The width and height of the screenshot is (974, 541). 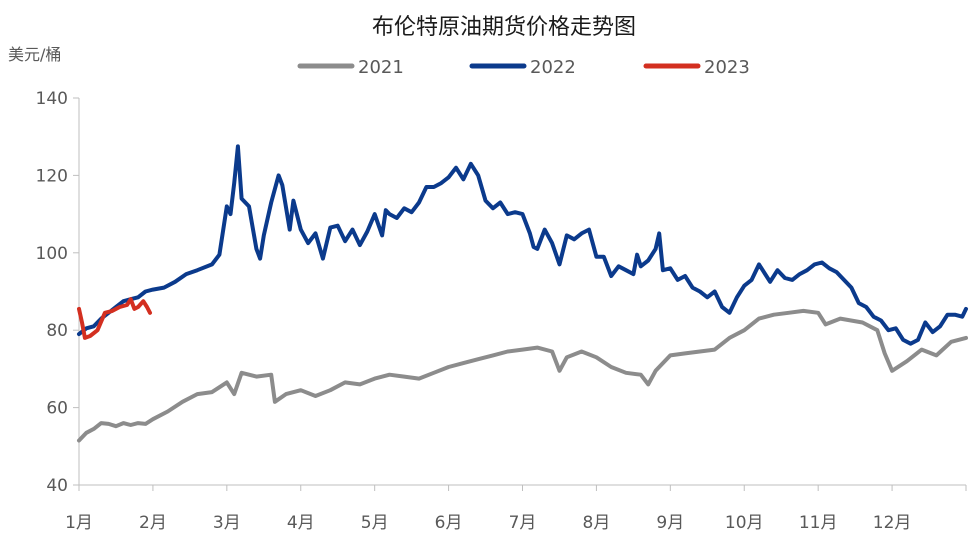 What do you see at coordinates (227, 523) in the screenshot?
I see `x-tick-label: 3月` at bounding box center [227, 523].